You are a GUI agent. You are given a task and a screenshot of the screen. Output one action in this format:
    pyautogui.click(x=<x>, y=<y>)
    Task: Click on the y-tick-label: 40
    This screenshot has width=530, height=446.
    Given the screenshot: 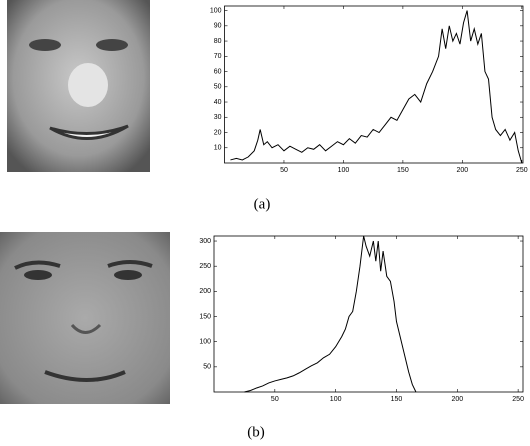 What is the action you would take?
    pyautogui.click(x=218, y=102)
    